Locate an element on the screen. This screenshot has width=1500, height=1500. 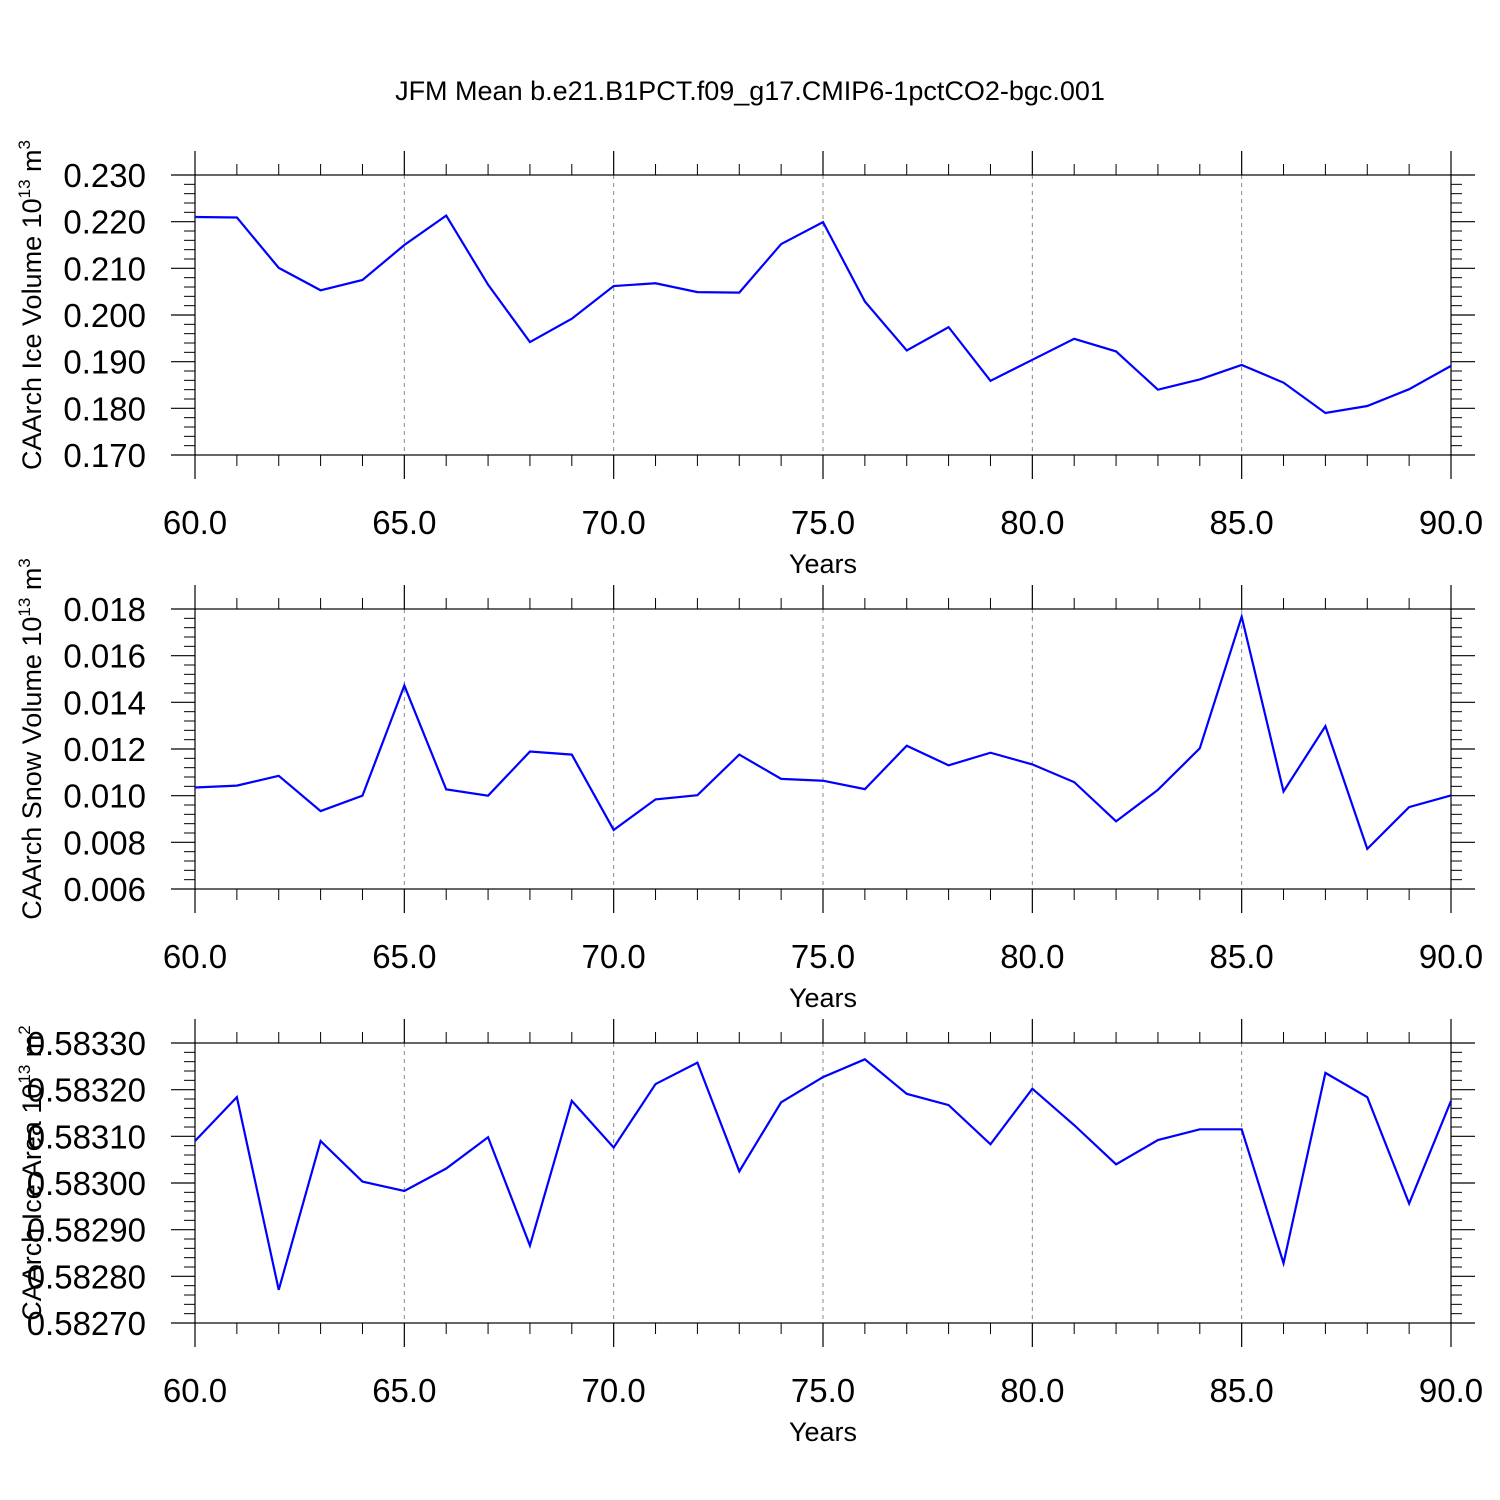
y-tick-label: 0.190 is located at coordinates (104, 362).